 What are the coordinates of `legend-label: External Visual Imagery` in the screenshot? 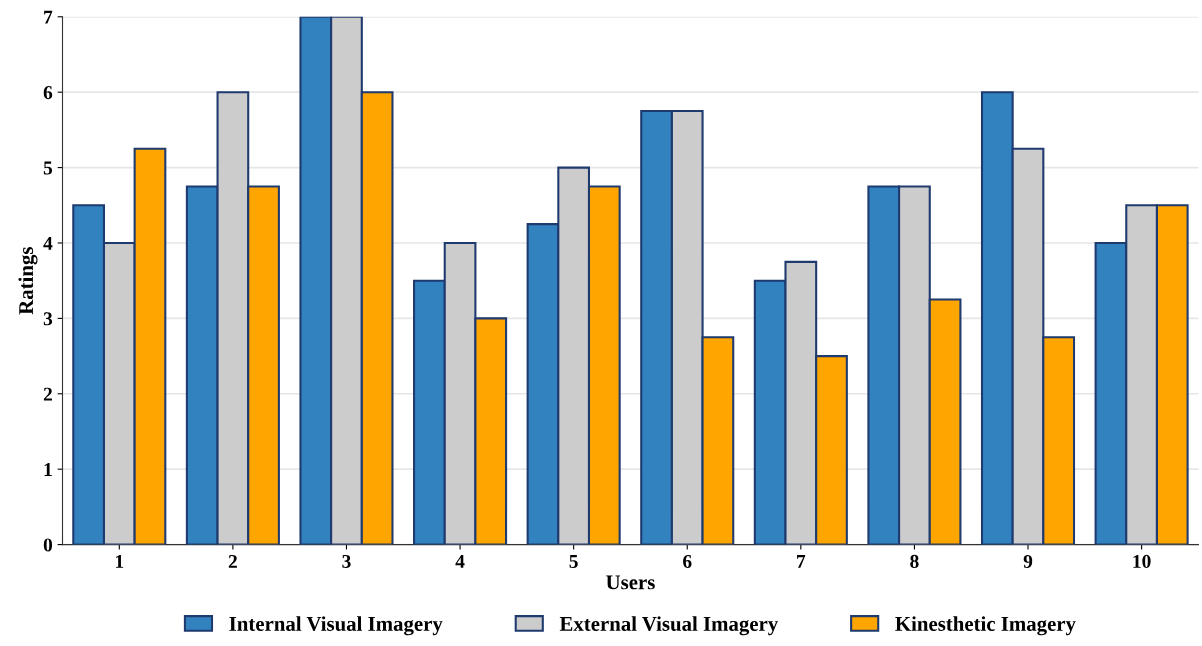 It's located at (669, 626).